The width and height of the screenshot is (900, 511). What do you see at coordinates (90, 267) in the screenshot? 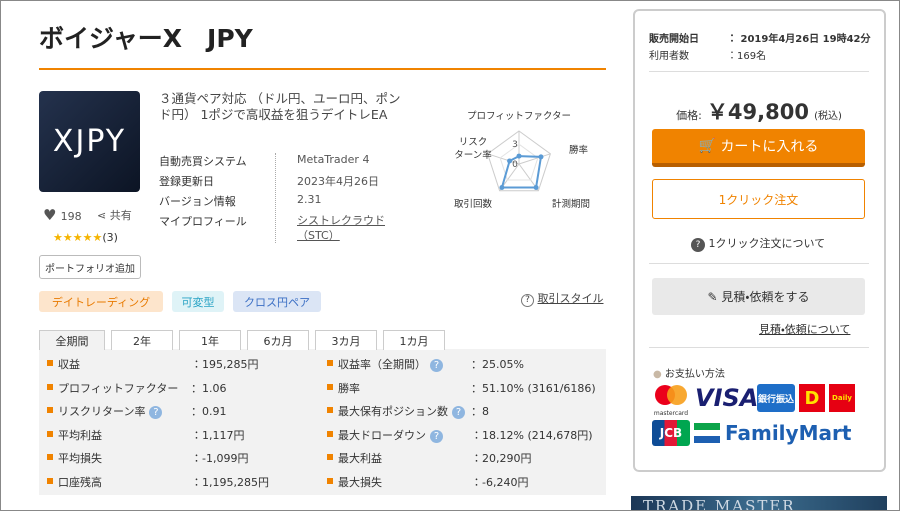
I see `portfolio-button: ポートフォリオ追加` at bounding box center [90, 267].